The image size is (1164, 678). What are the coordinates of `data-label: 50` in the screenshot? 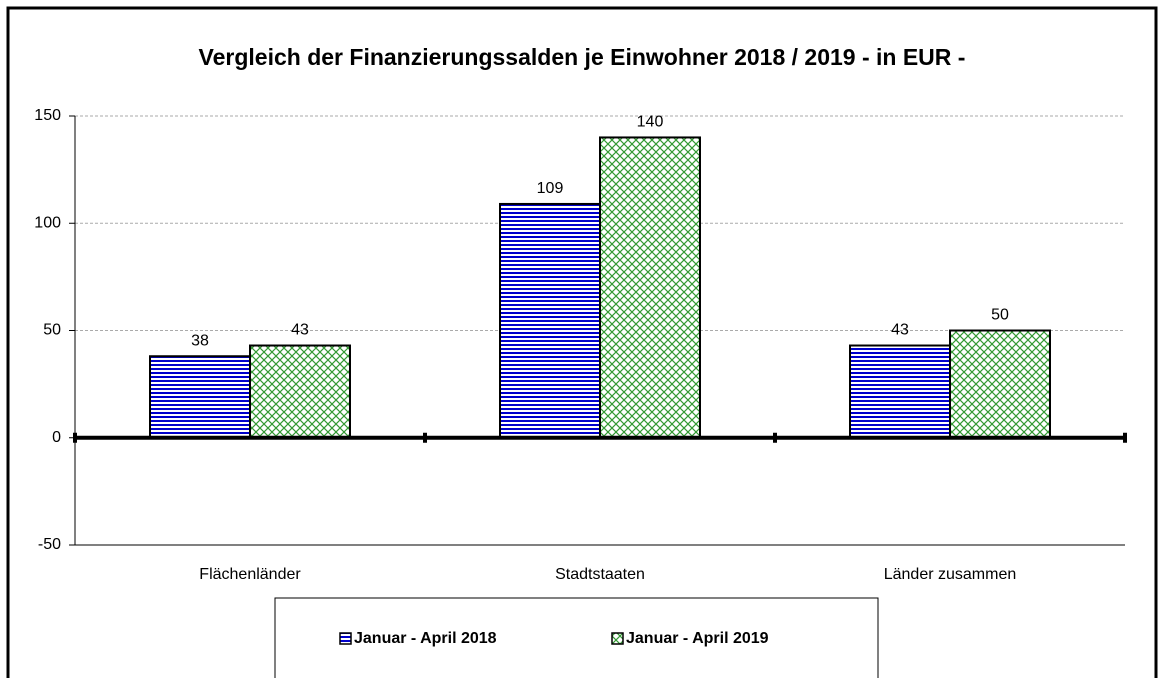 It's located at (1000, 315).